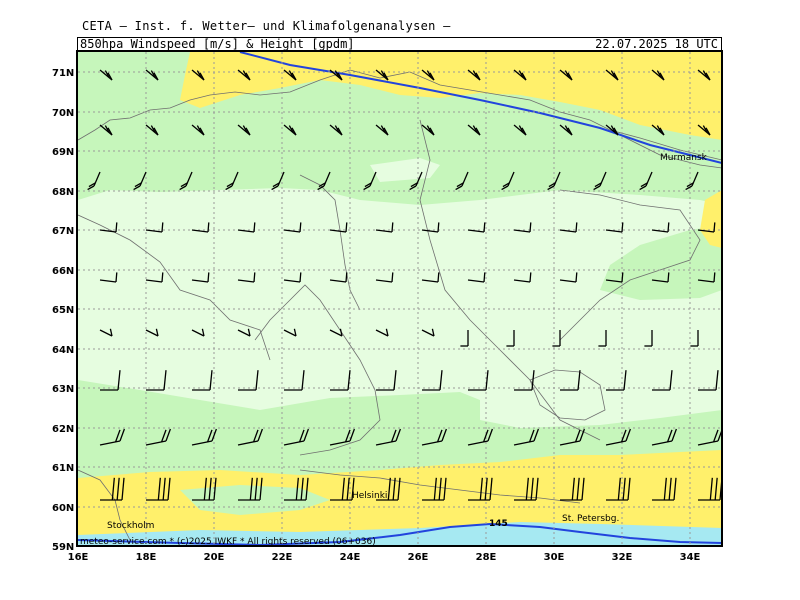  What do you see at coordinates (130, 526) in the screenshot?
I see `place-stockholm: Stockholm` at bounding box center [130, 526].